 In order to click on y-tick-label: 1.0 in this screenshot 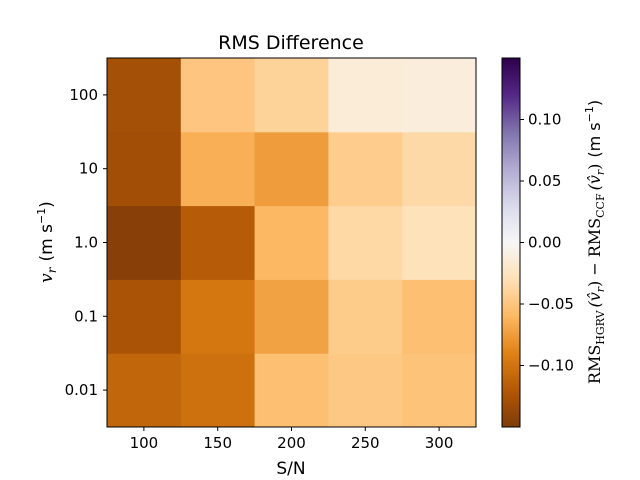, I will do `click(86, 243)`.